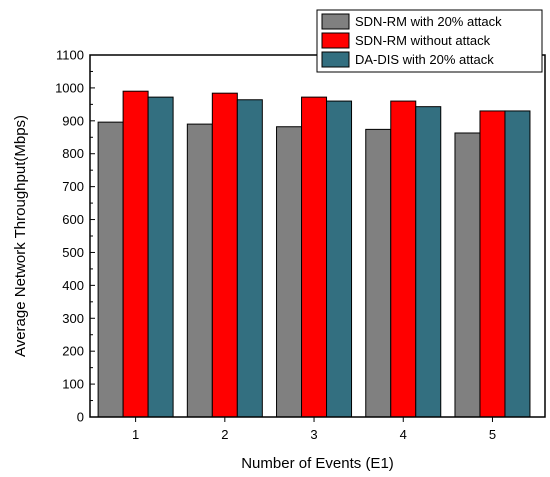 The width and height of the screenshot is (550, 477). What do you see at coordinates (335, 59) in the screenshot?
I see `legend-swatch-da-dis-20-attack` at bounding box center [335, 59].